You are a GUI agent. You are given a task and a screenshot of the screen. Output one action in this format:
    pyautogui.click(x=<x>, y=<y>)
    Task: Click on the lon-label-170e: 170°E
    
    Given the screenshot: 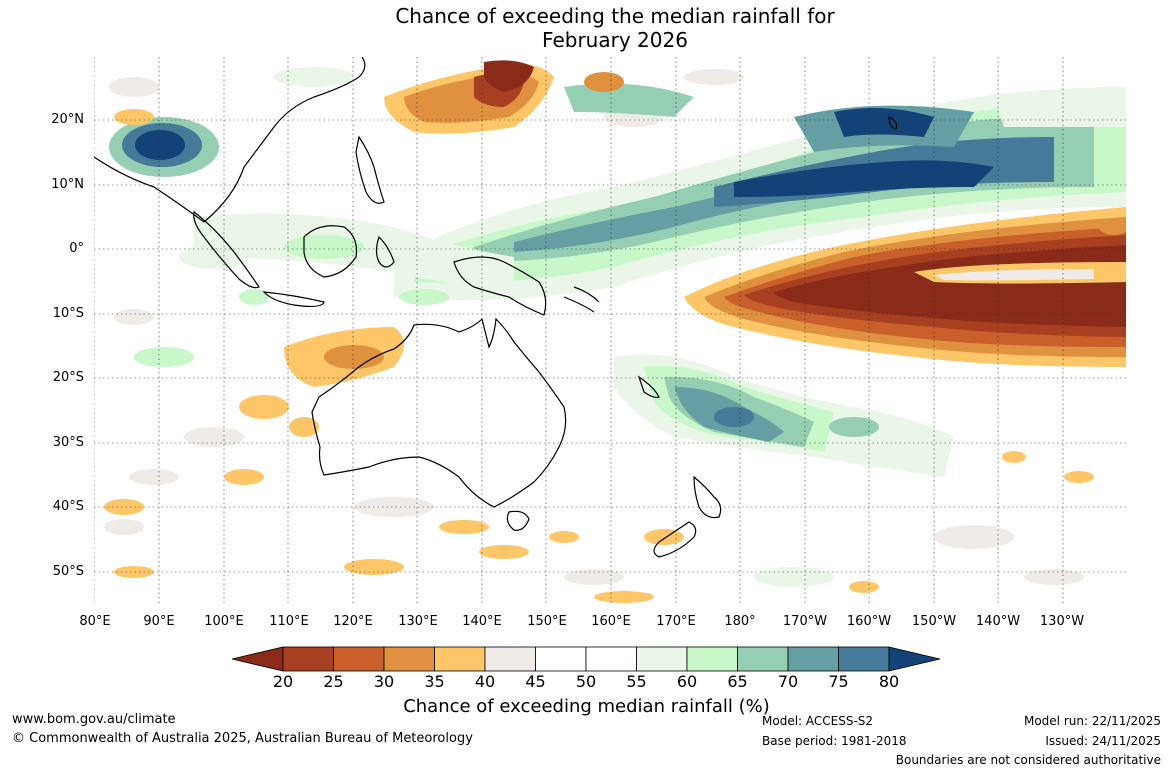 What is the action you would take?
    pyautogui.click(x=676, y=621)
    